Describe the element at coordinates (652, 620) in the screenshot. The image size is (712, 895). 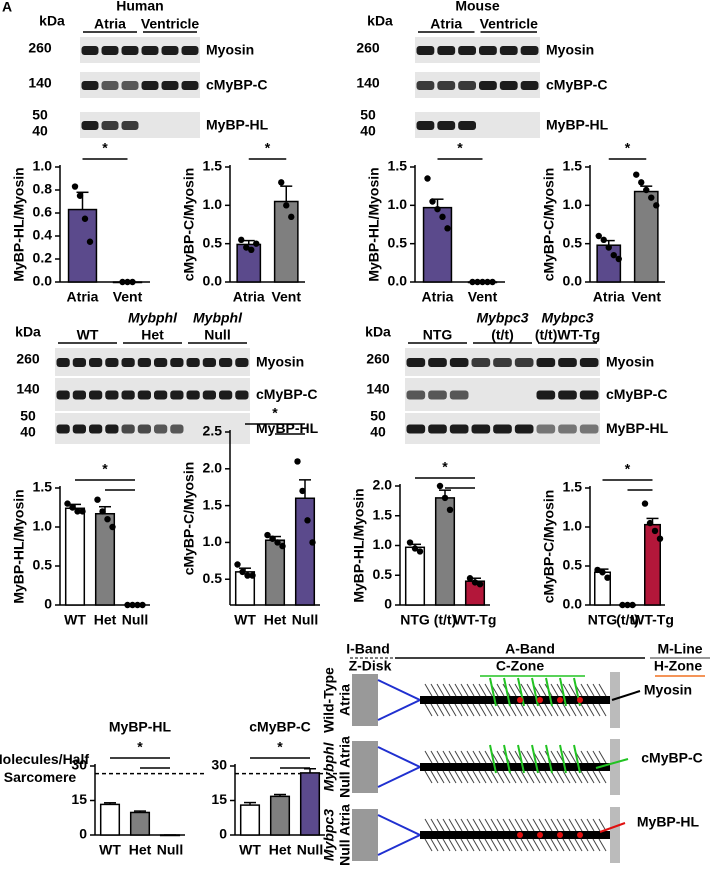
I see `x-tick-label: WT-Tg` at that location.